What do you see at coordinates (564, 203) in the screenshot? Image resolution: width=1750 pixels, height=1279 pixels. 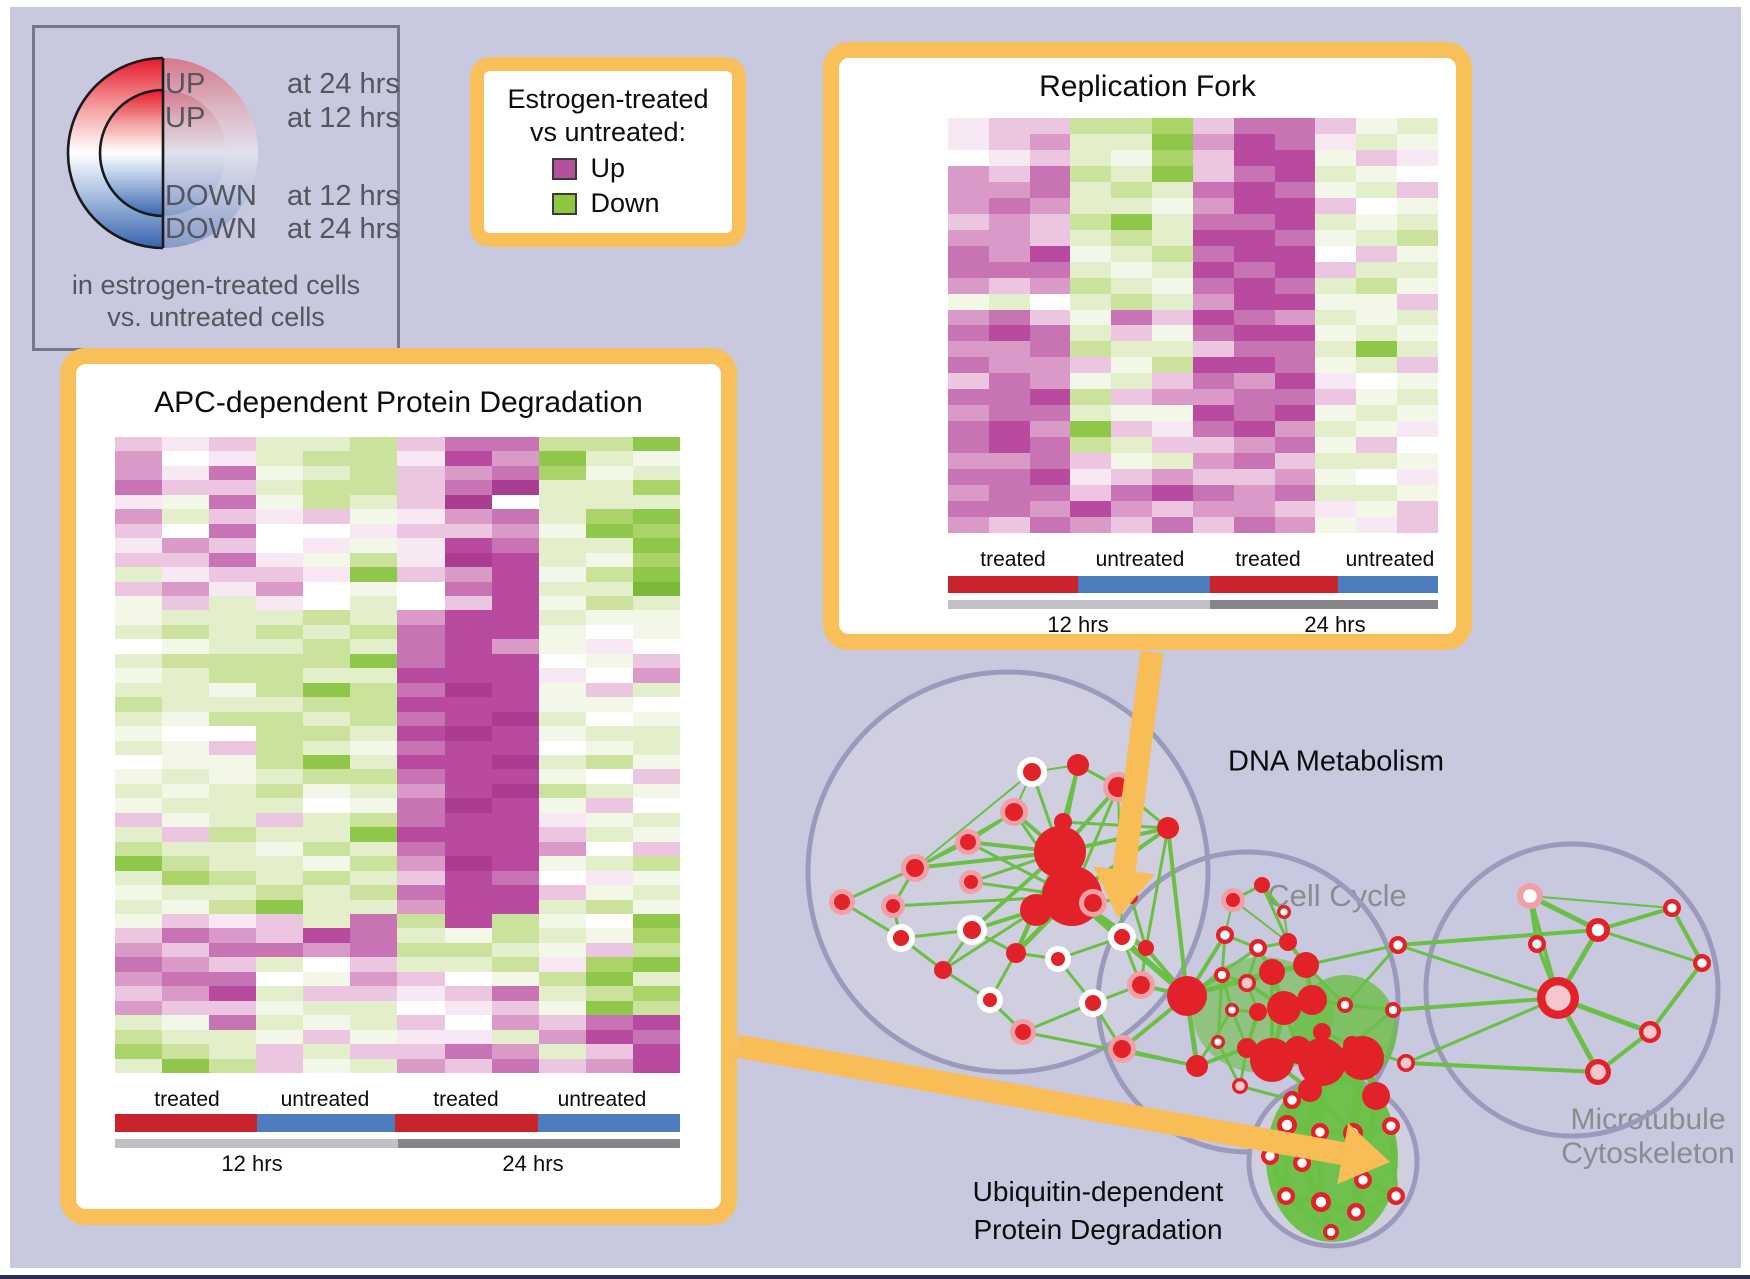 I see `down-green-swatch` at bounding box center [564, 203].